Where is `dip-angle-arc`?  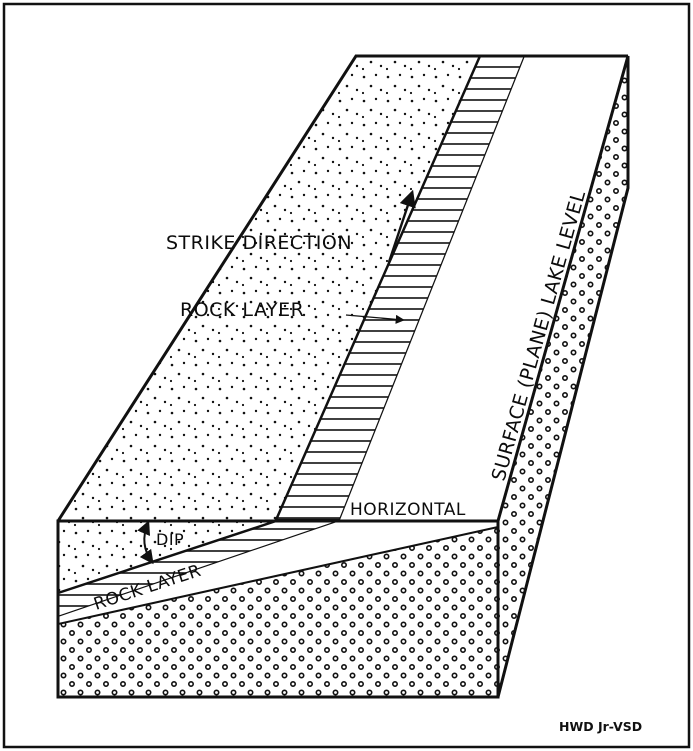 dip-angle-arc is located at coordinates (145, 542).